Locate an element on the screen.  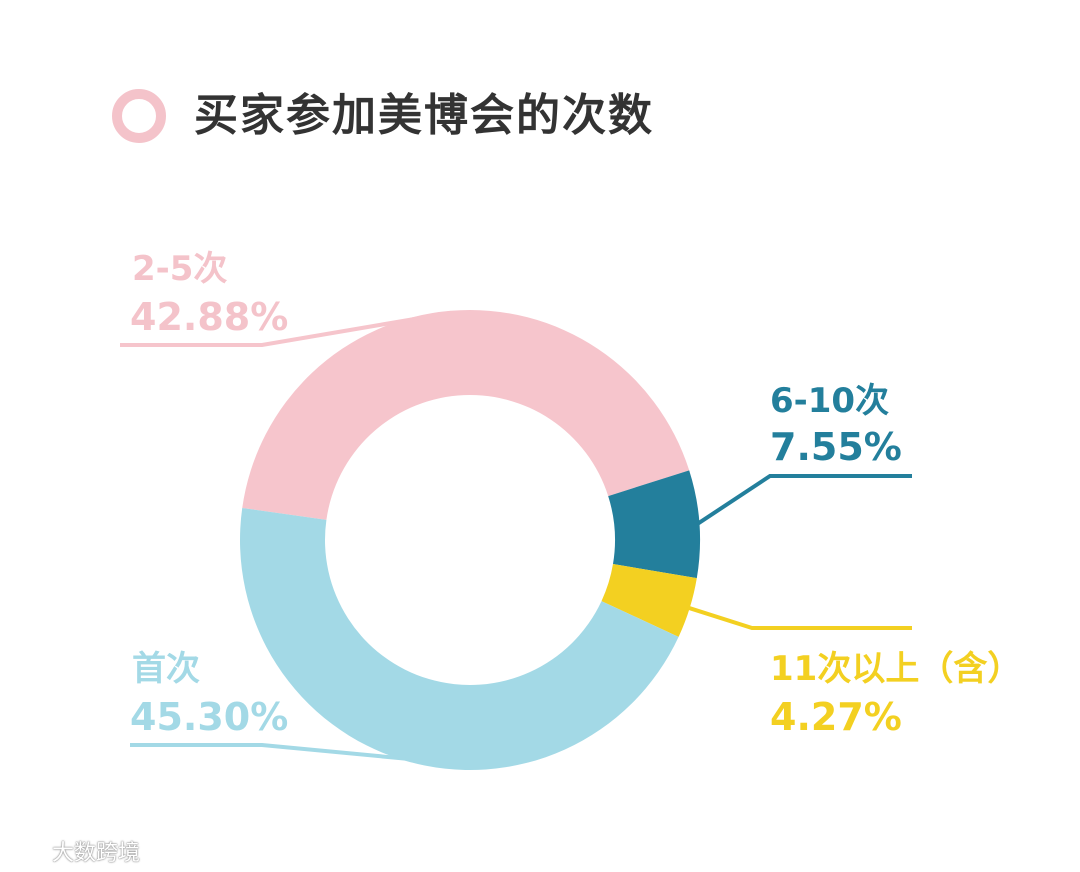
watermark: 大数跨境 is located at coordinates (75, 851).